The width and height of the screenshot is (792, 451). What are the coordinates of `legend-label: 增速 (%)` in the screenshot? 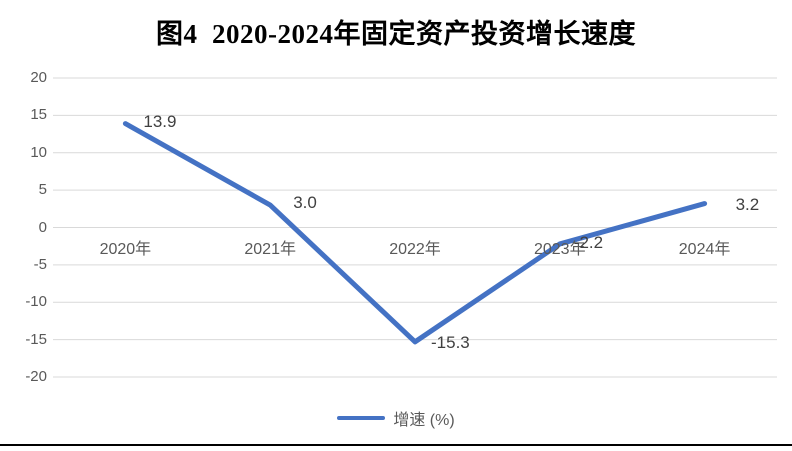 It's located at (424, 420).